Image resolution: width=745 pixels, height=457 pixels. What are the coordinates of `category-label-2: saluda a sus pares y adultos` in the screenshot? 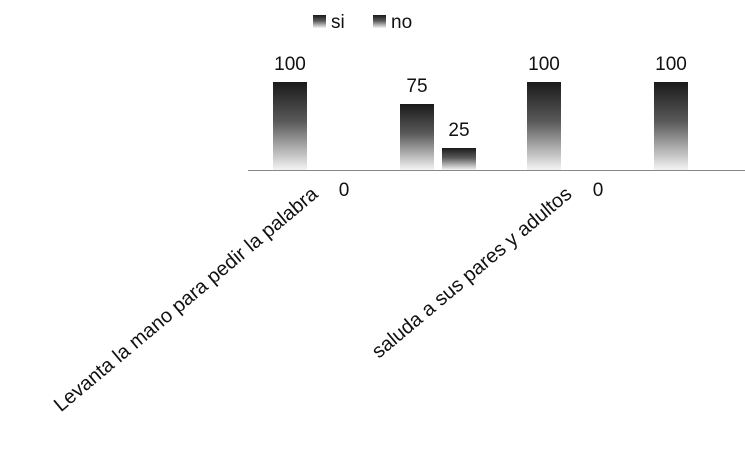 It's located at (472, 273).